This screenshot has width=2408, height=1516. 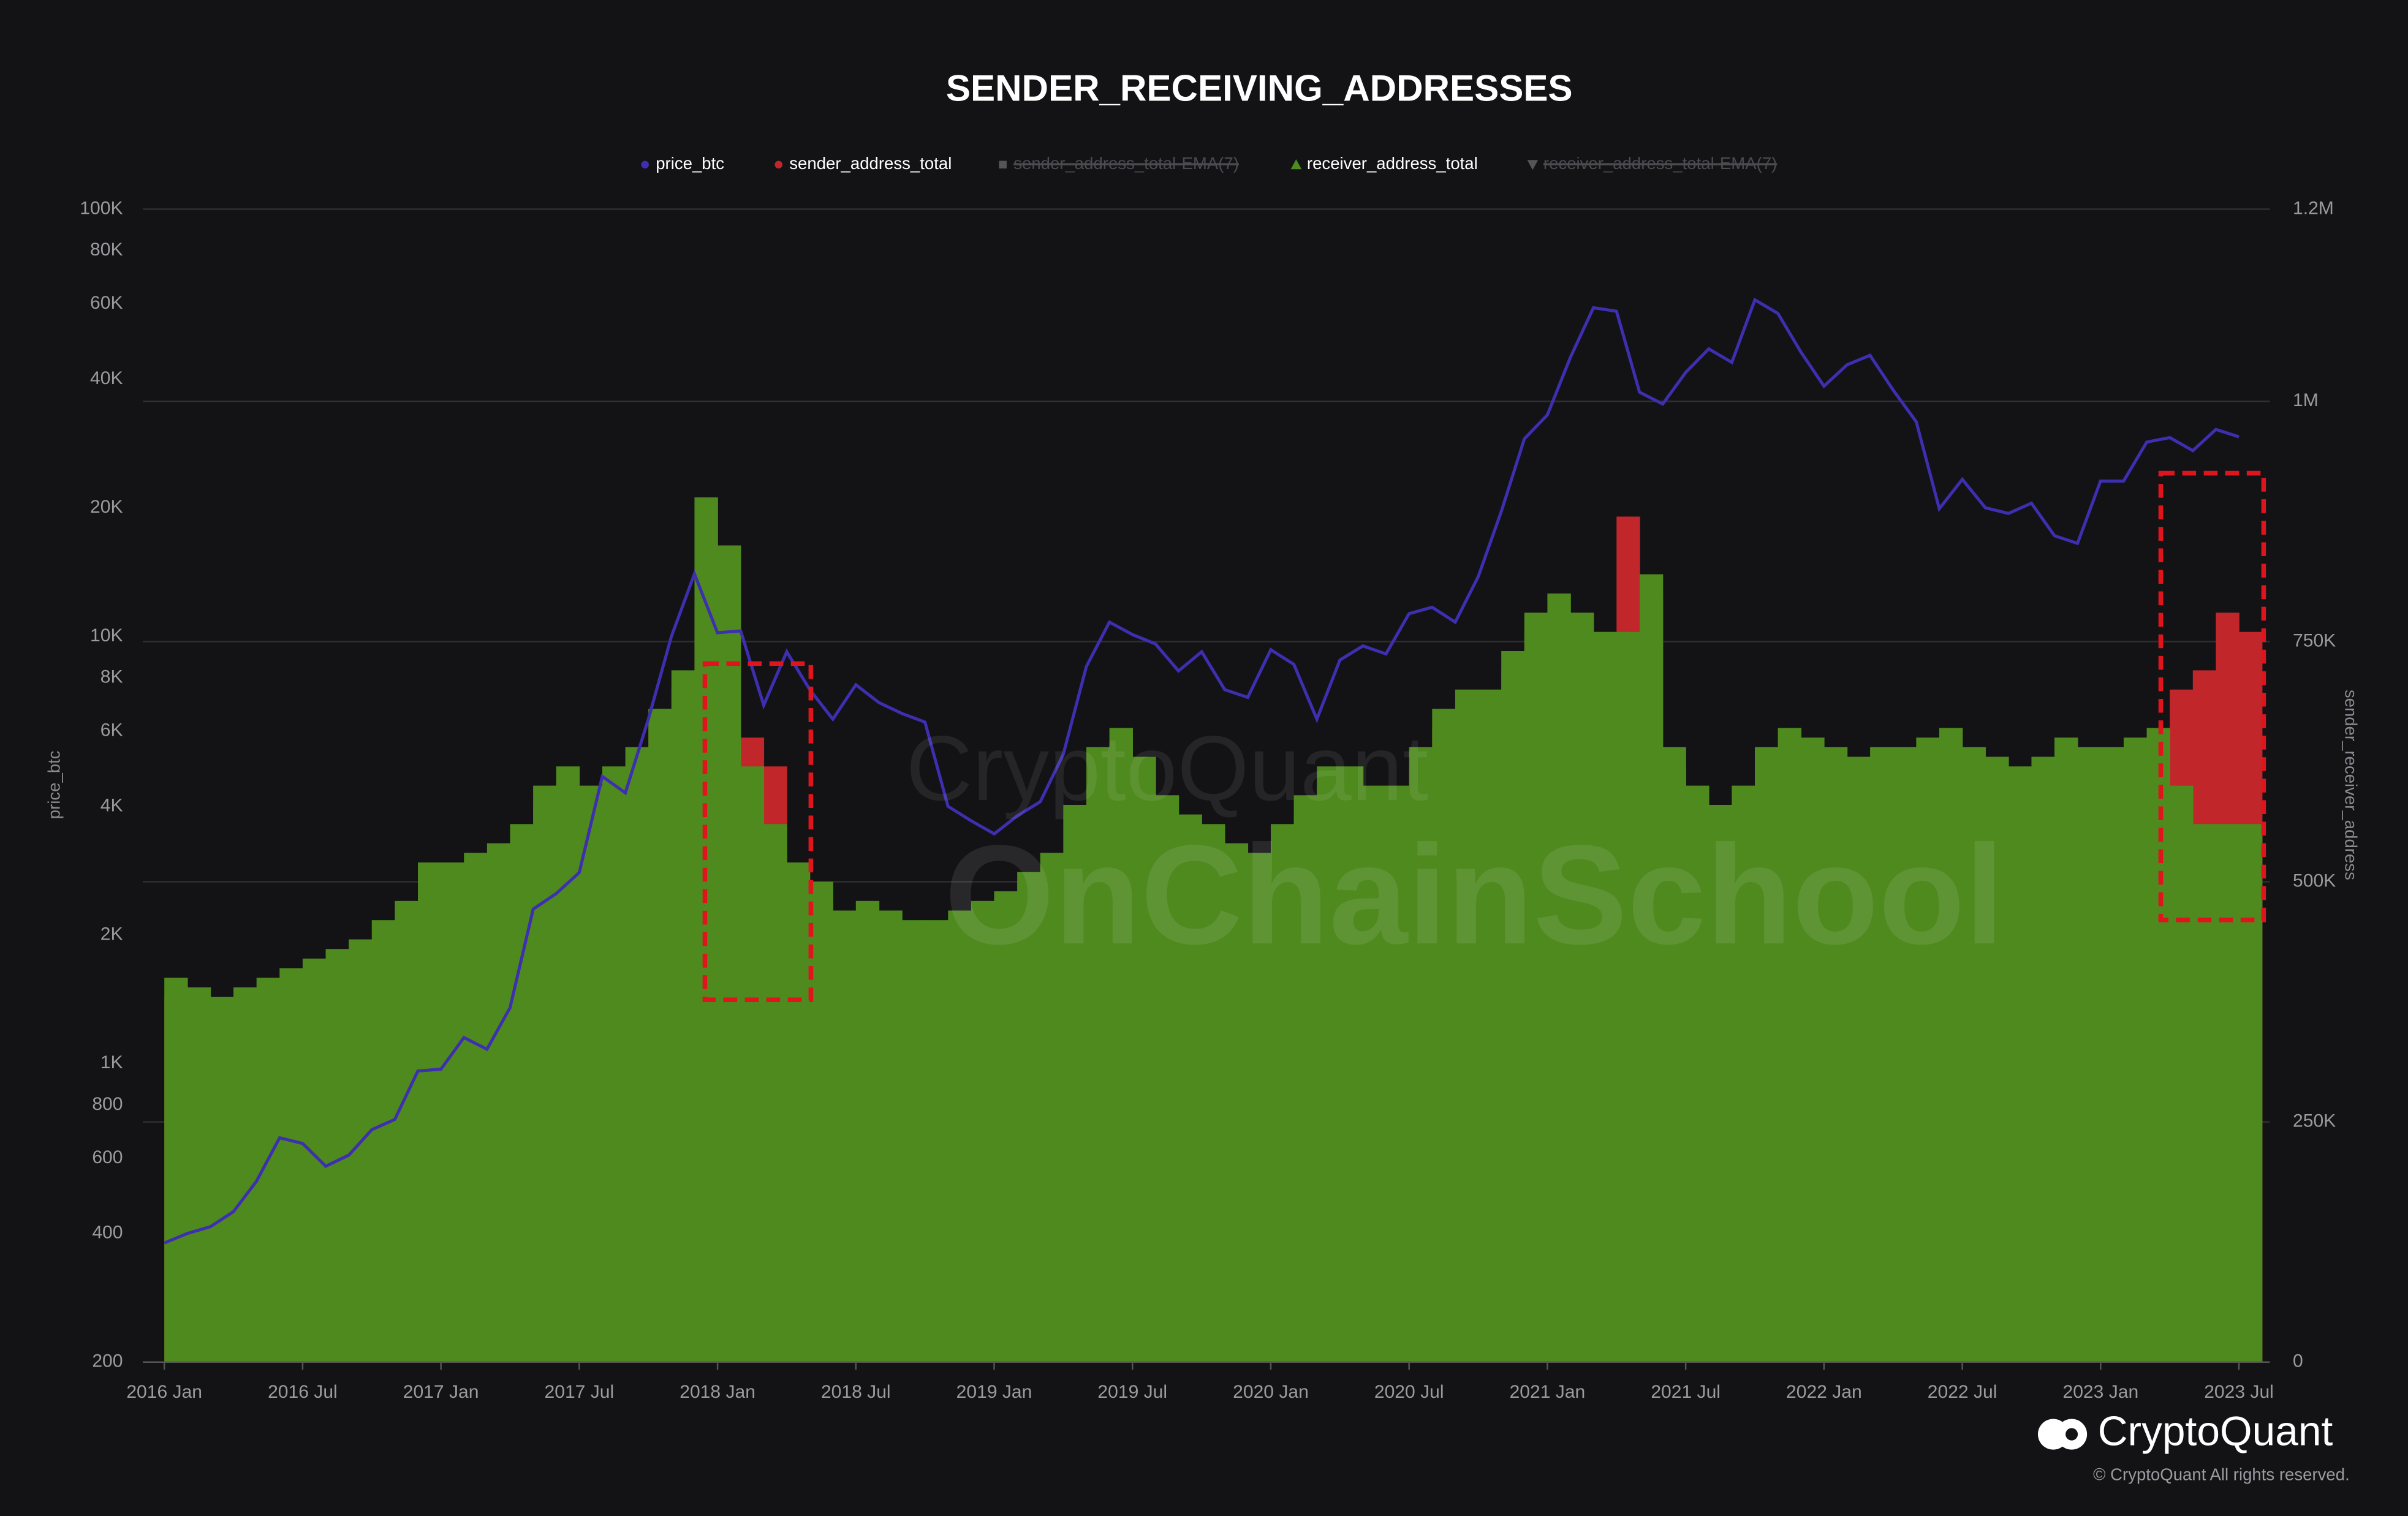 What do you see at coordinates (2298, 1361) in the screenshot?
I see `y2-tick-label: 0` at bounding box center [2298, 1361].